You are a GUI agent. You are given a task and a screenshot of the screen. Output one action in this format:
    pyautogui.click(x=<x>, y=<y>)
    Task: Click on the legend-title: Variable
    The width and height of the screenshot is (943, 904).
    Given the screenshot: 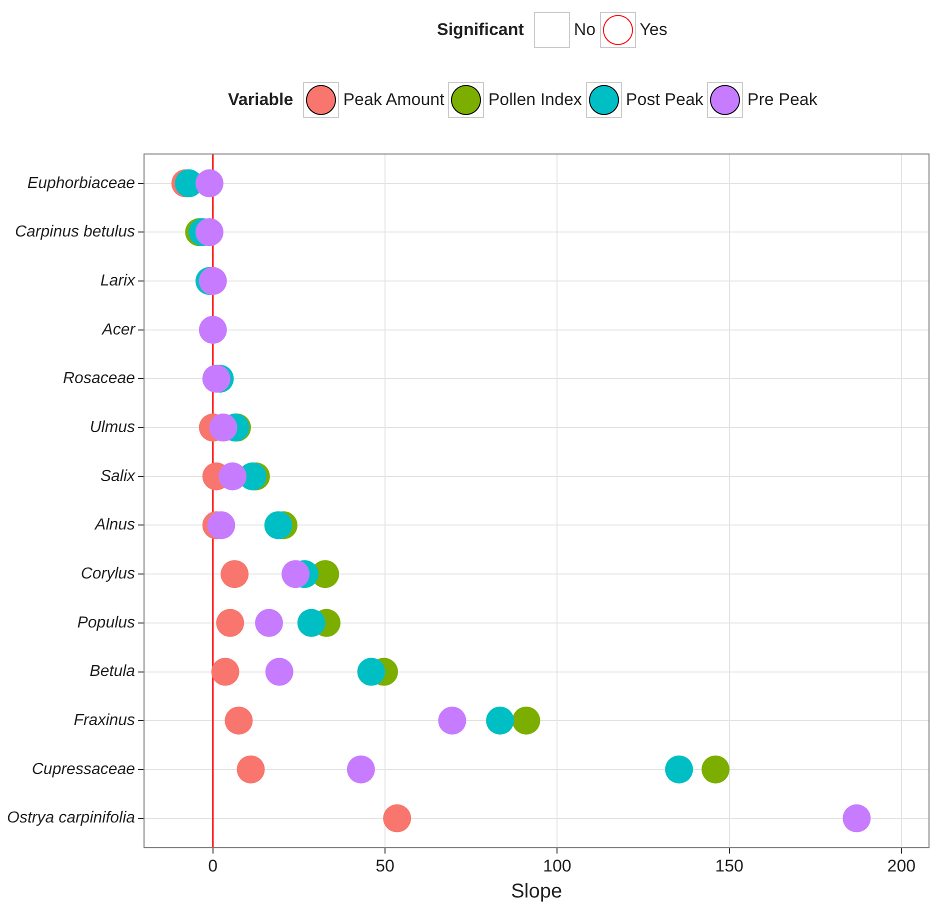 What is the action you would take?
    pyautogui.click(x=261, y=100)
    